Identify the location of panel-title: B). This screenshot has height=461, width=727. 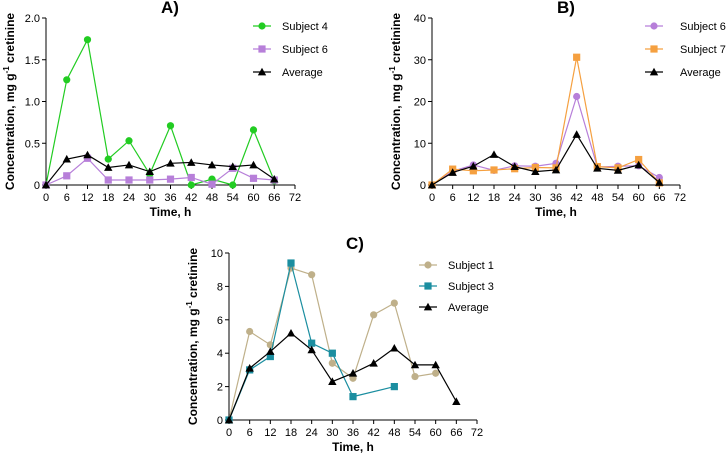
(566, 8).